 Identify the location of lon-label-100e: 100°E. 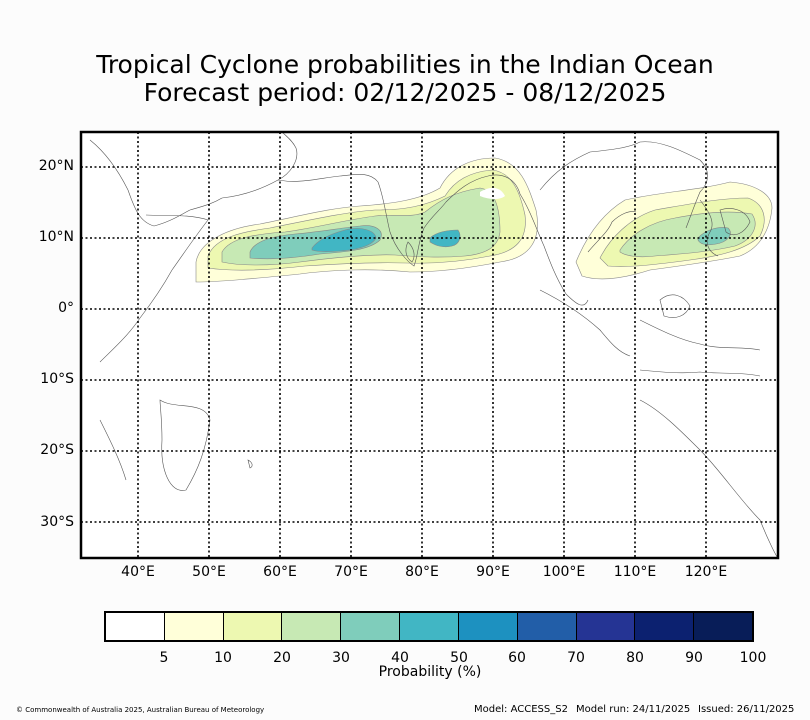
(564, 572).